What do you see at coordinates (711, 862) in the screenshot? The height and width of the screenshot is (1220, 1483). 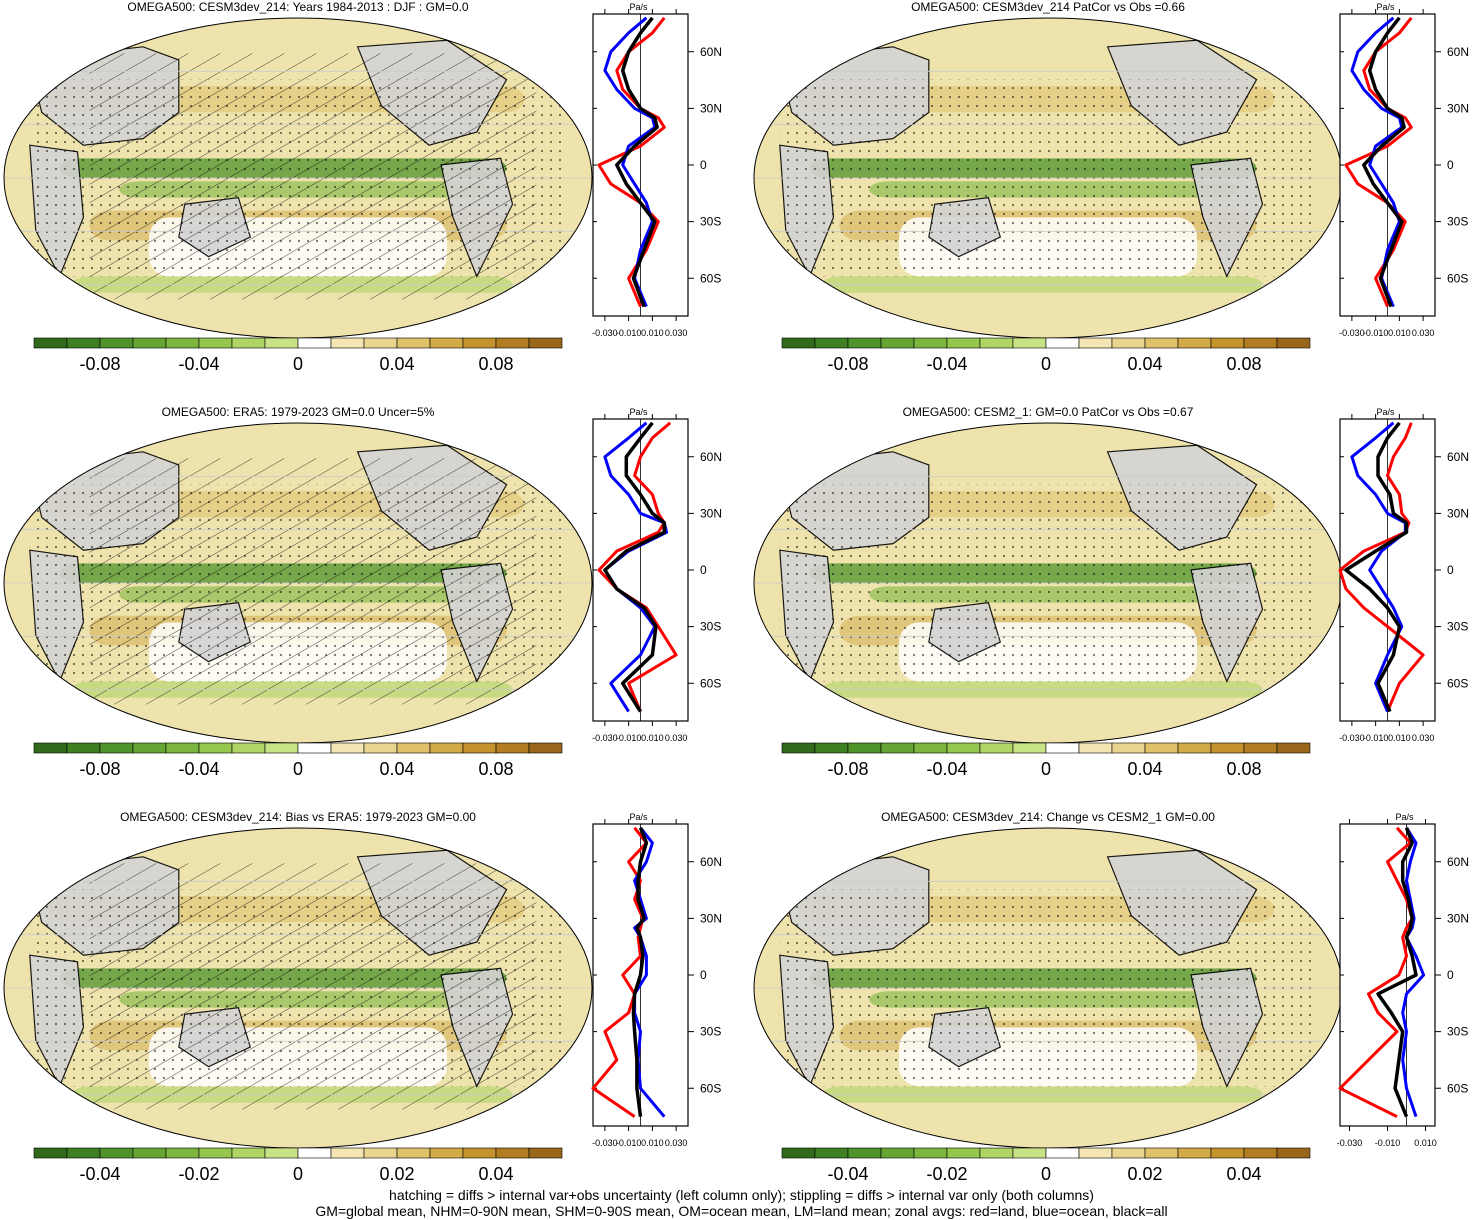 I see `profile-y-tick-label: 60N` at bounding box center [711, 862].